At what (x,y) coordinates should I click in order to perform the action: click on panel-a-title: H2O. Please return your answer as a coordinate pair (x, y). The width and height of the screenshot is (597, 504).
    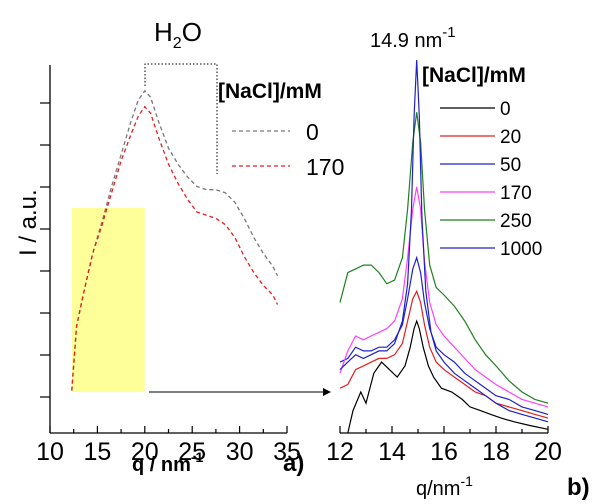
    Looking at the image, I should click on (178, 34).